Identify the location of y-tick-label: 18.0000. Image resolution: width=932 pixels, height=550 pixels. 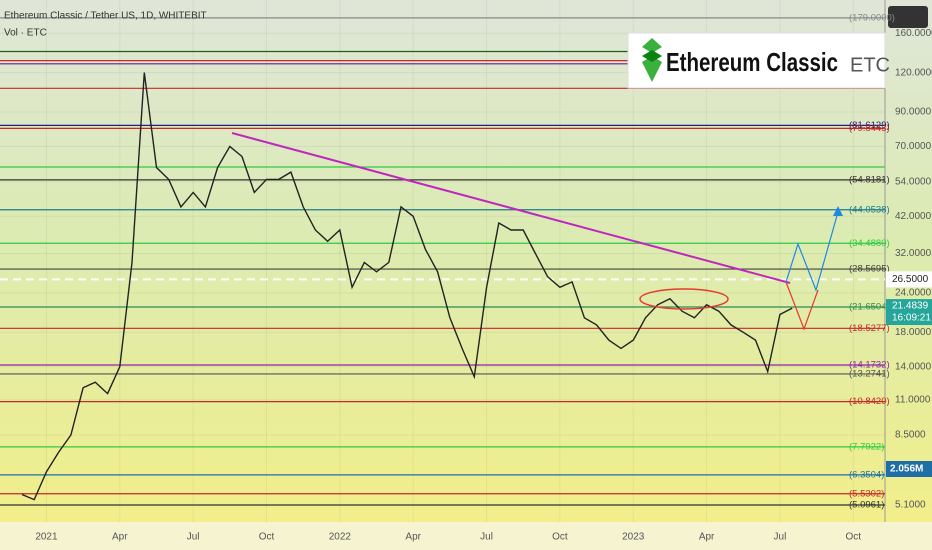
(913, 332).